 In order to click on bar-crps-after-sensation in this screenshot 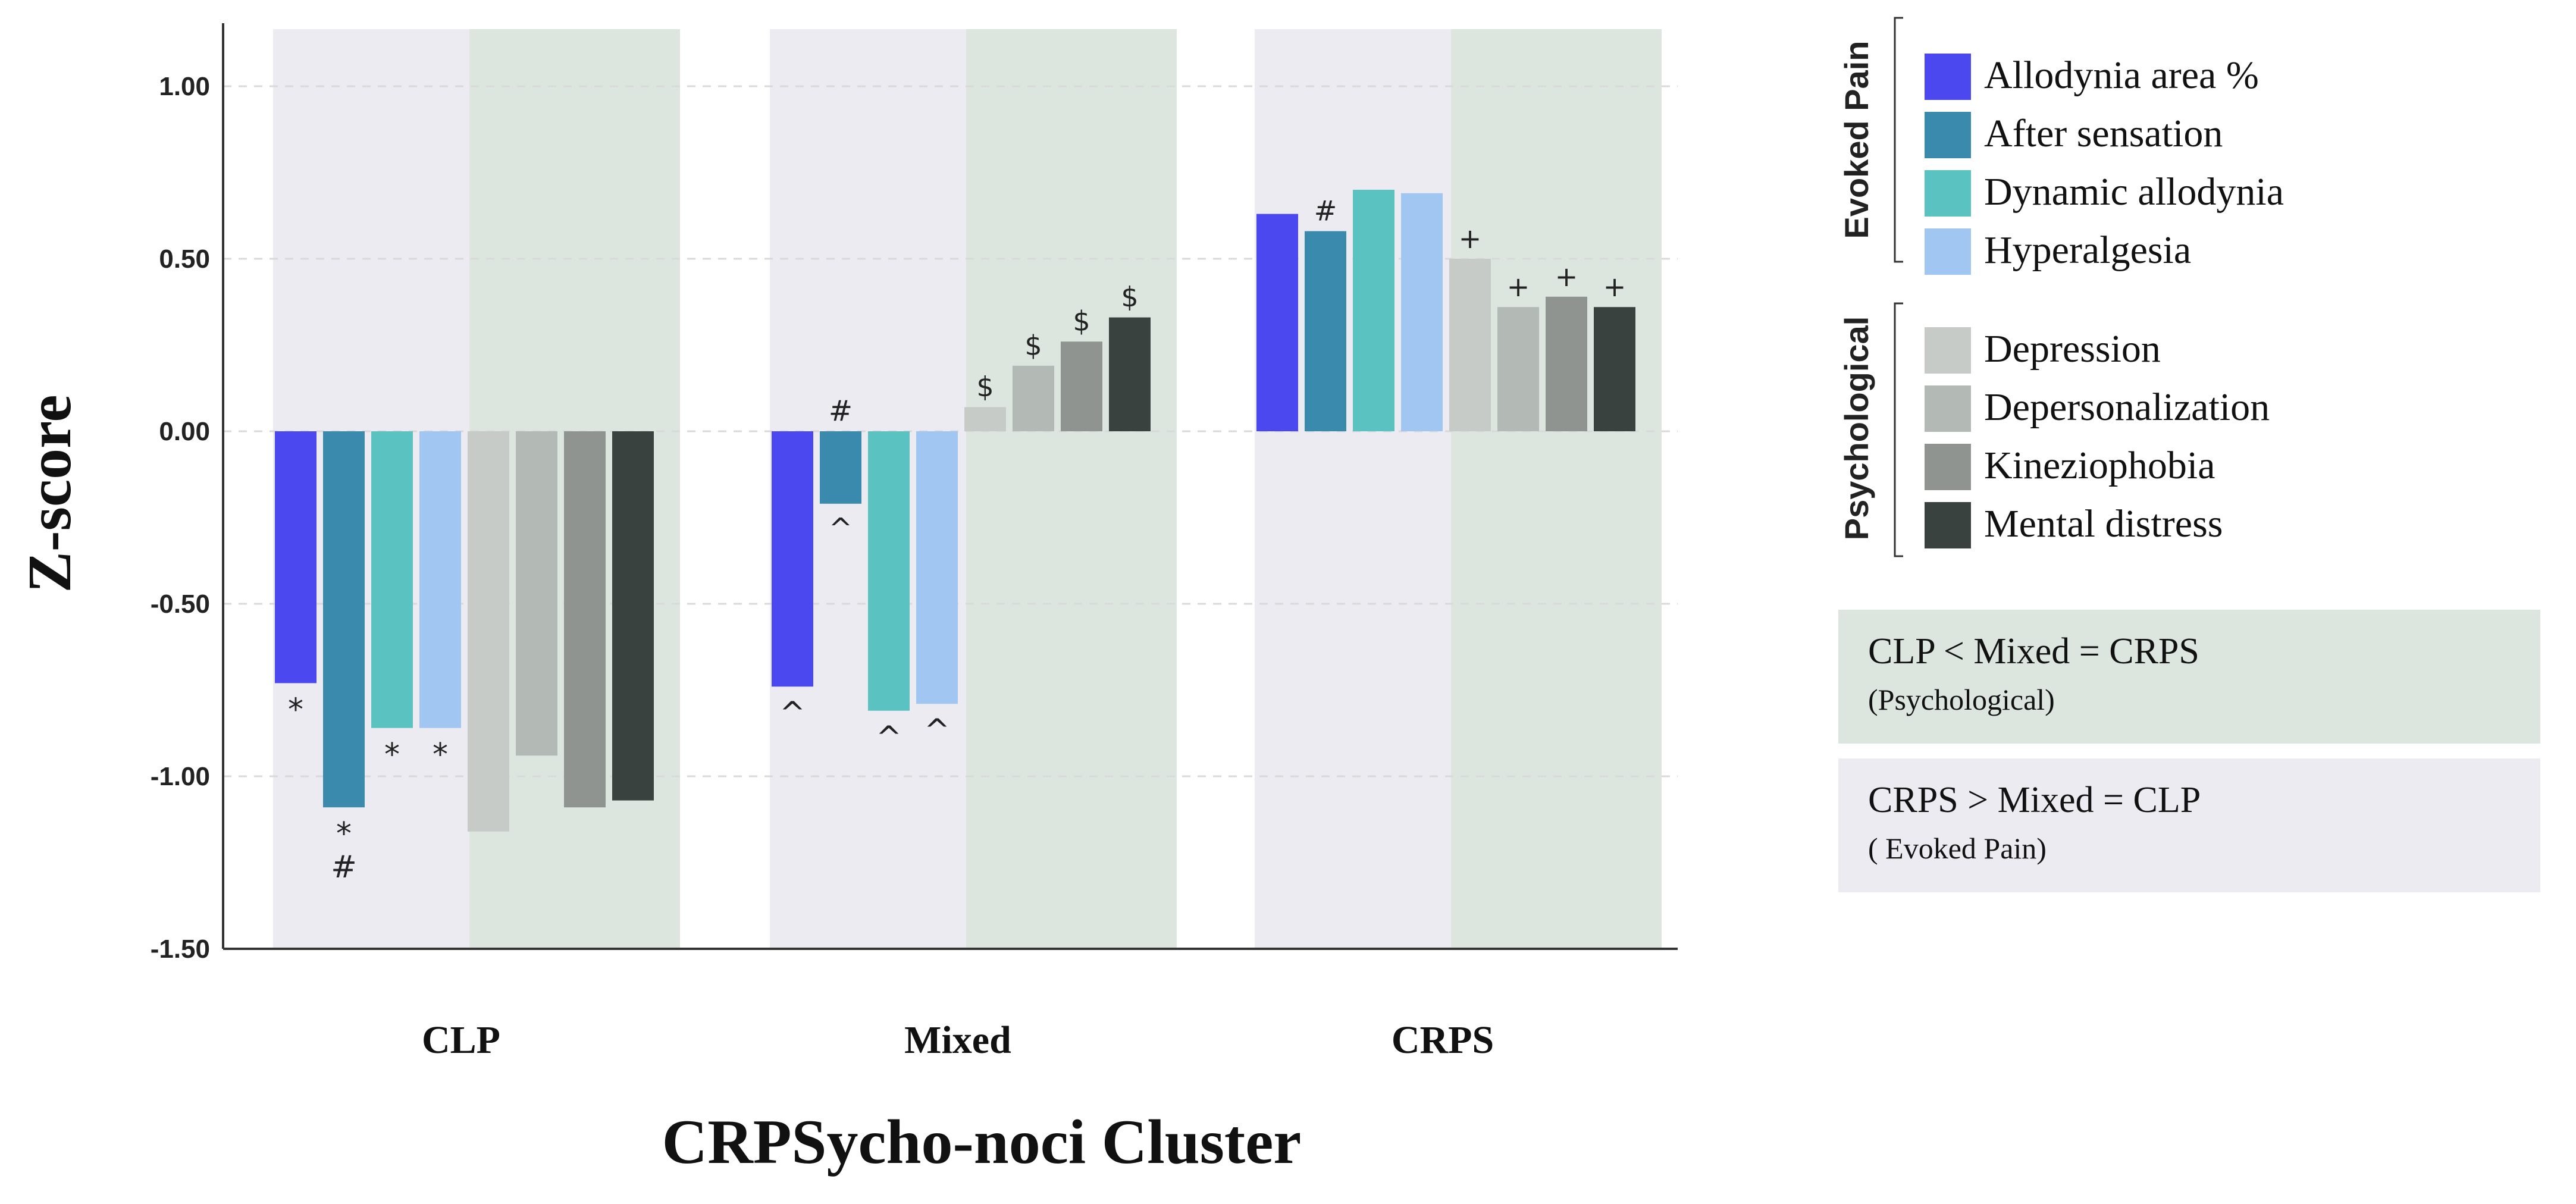, I will do `click(1326, 331)`.